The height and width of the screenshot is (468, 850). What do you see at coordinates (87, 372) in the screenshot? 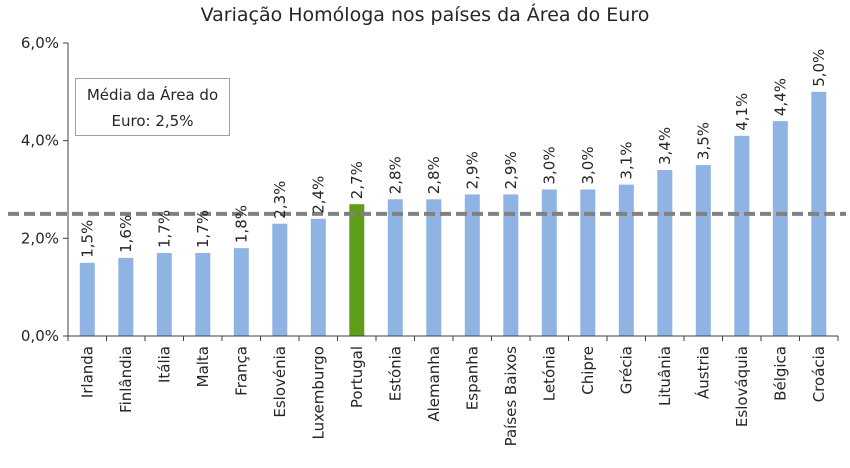
I see `x-tick-label: Irlanda` at bounding box center [87, 372].